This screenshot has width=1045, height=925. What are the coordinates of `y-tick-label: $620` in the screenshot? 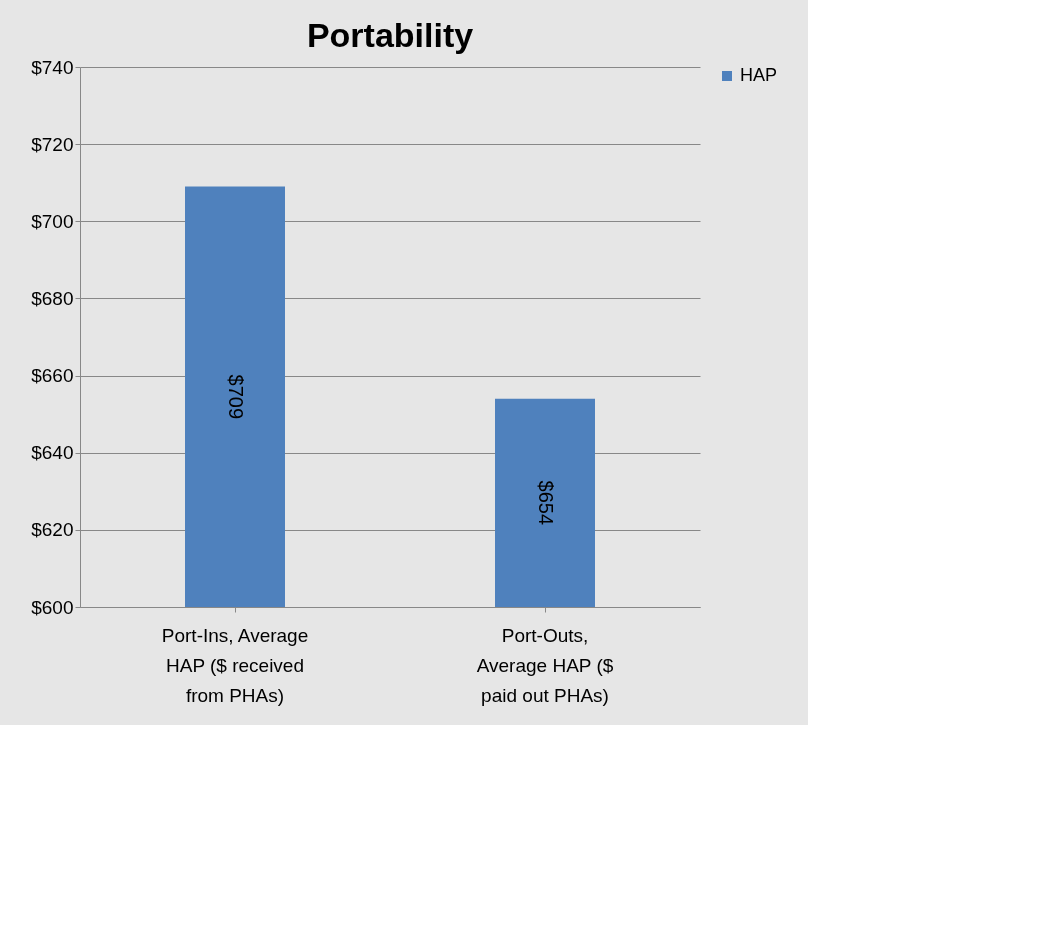 It's located at (52, 530).